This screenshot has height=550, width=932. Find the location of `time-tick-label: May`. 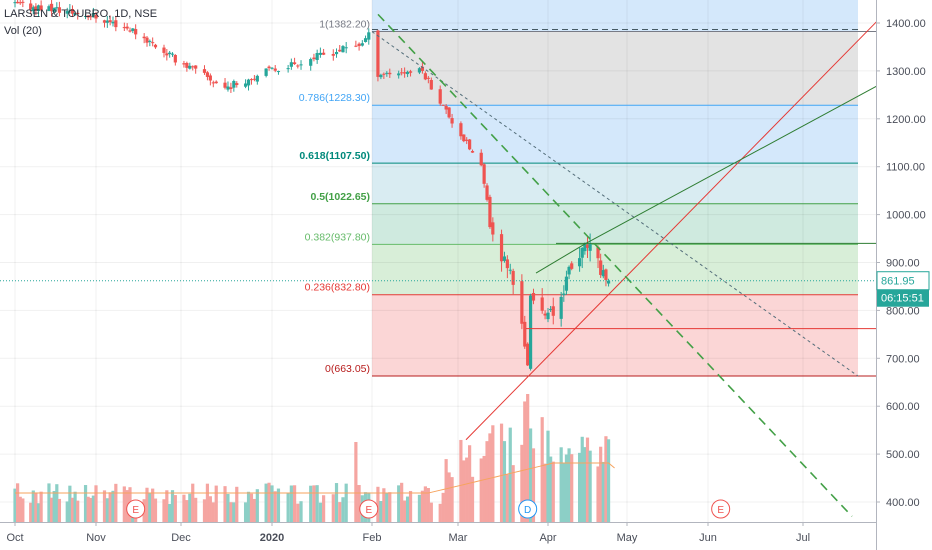

time-tick-label: May is located at coordinates (627, 538).